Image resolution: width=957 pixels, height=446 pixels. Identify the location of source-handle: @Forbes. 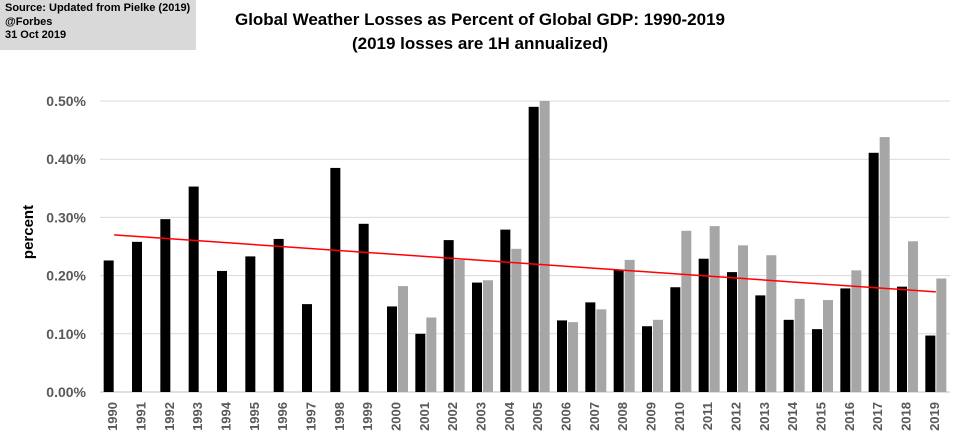
(29, 21).